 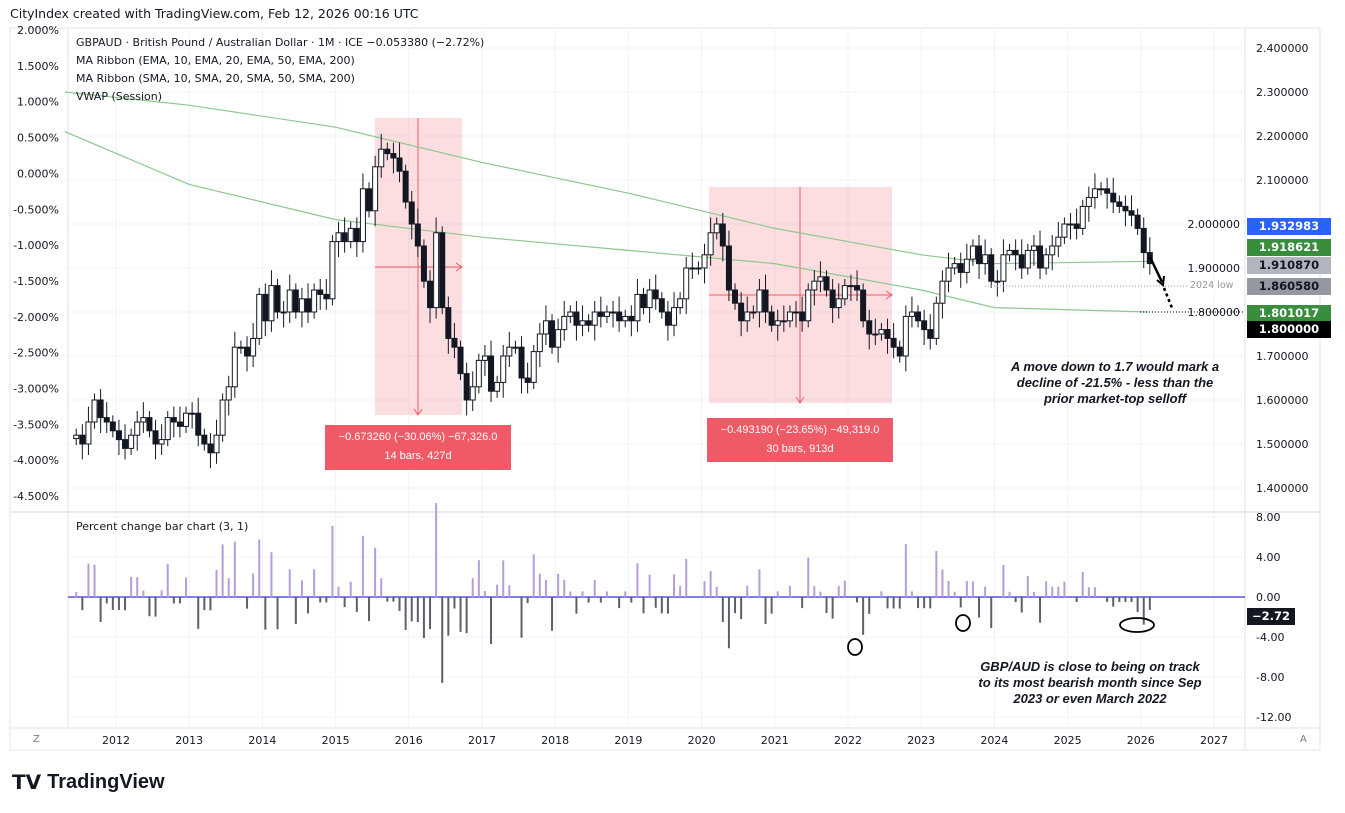 What do you see at coordinates (1212, 285) in the screenshot?
I see `label-2024-low: 2024 low` at bounding box center [1212, 285].